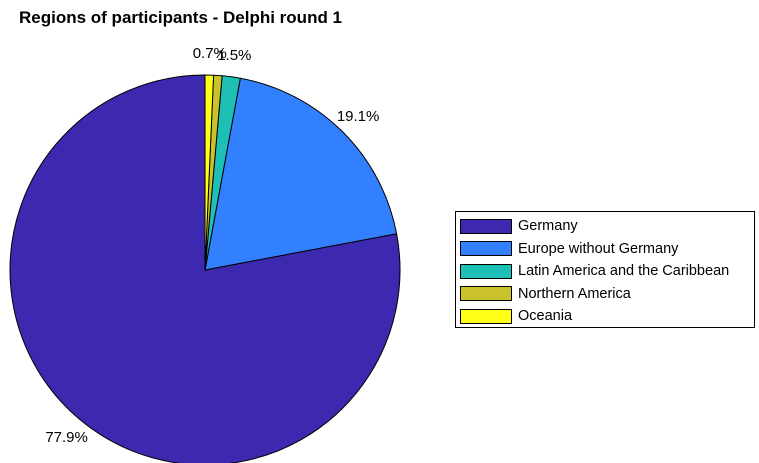  I want to click on legend-item-latin-america-and-the-caribbean: Latin America and the Caribbean, so click(607, 271).